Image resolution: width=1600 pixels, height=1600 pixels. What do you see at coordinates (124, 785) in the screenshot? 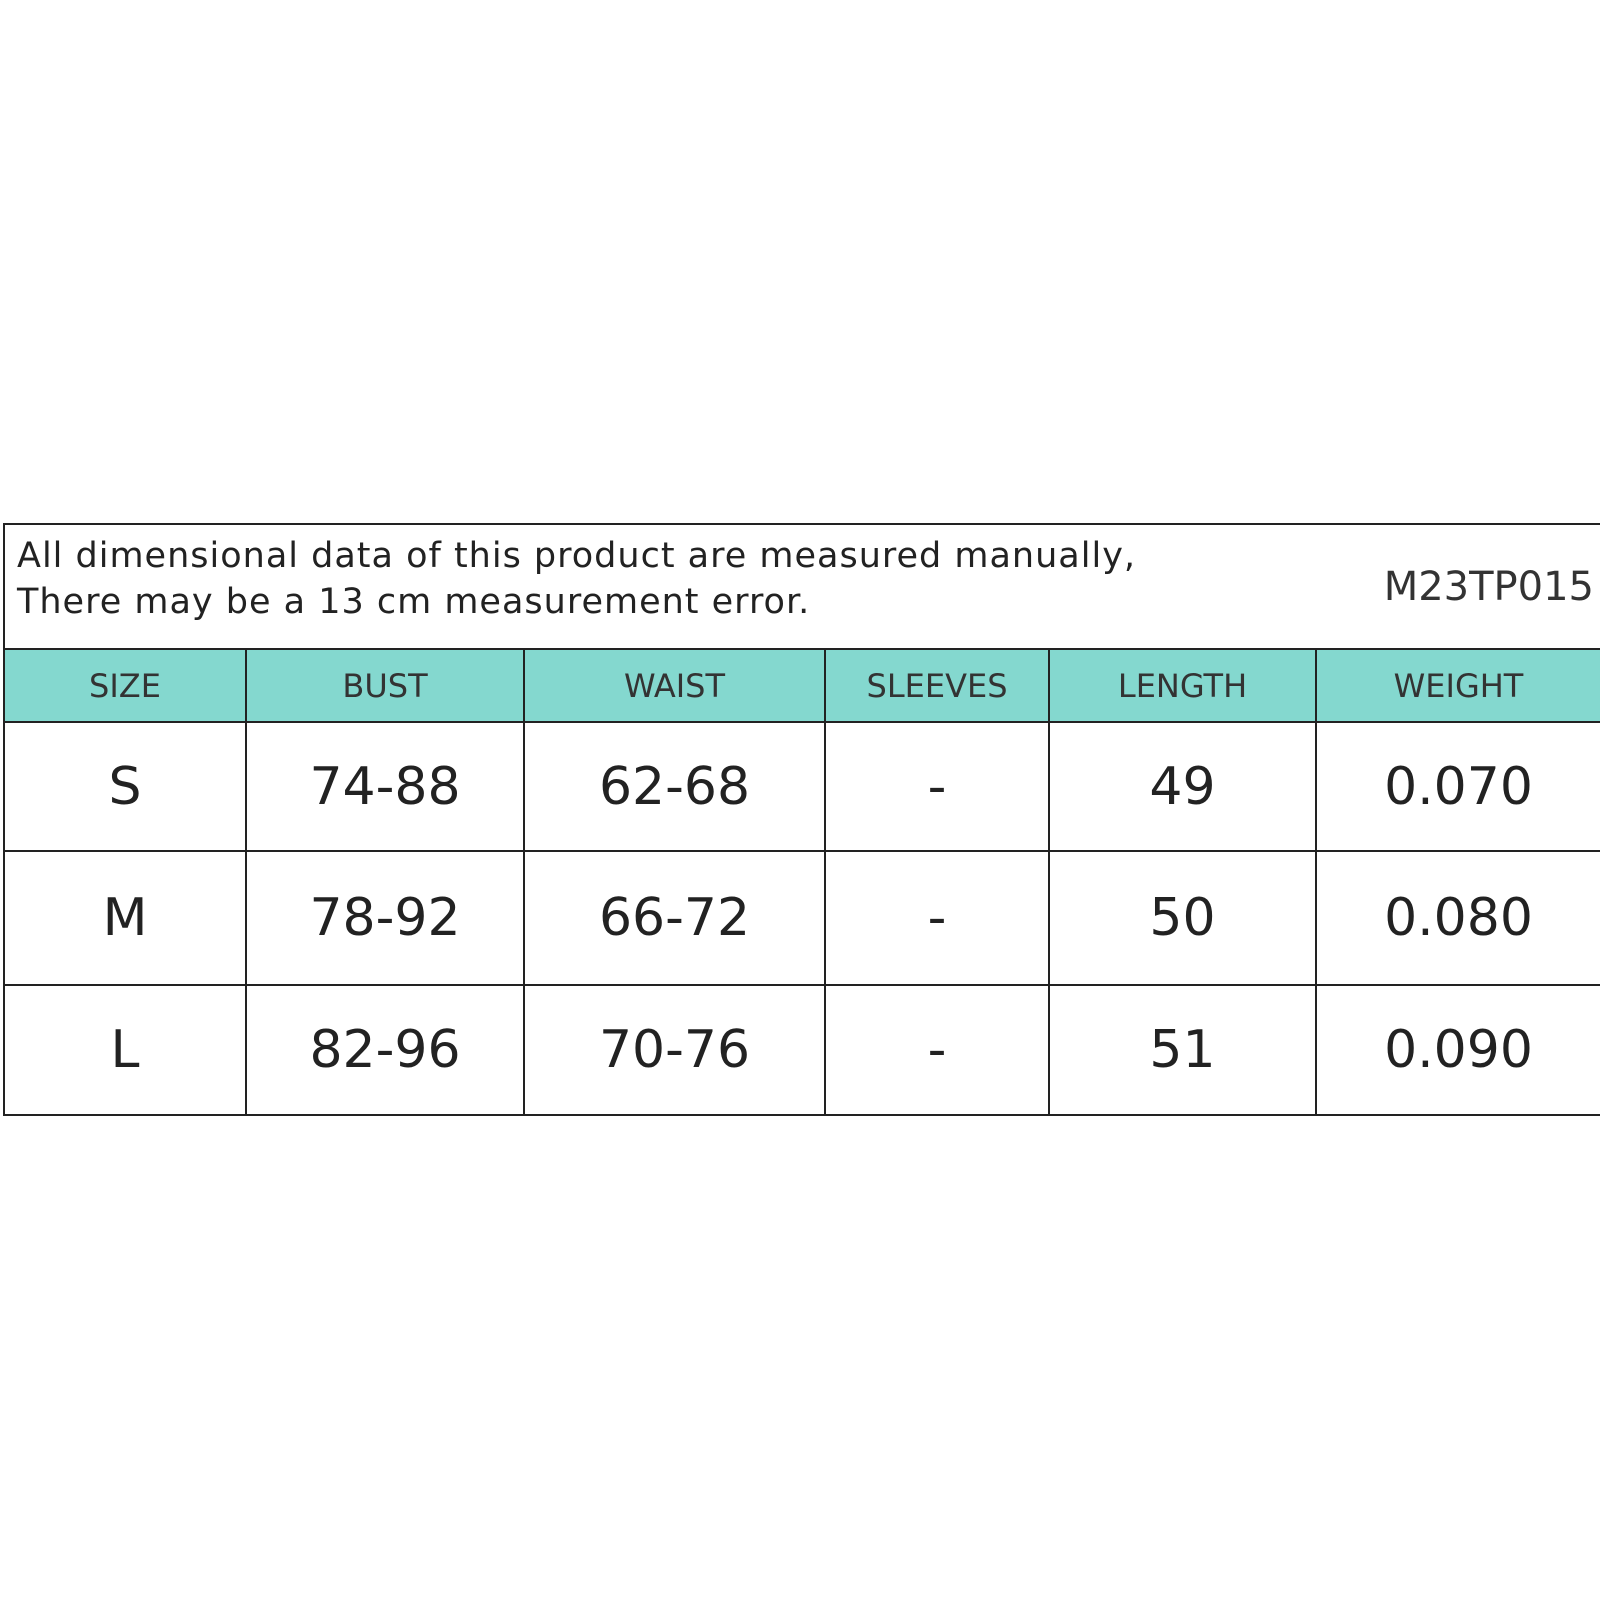
I see `table-cell: S` at bounding box center [124, 785].